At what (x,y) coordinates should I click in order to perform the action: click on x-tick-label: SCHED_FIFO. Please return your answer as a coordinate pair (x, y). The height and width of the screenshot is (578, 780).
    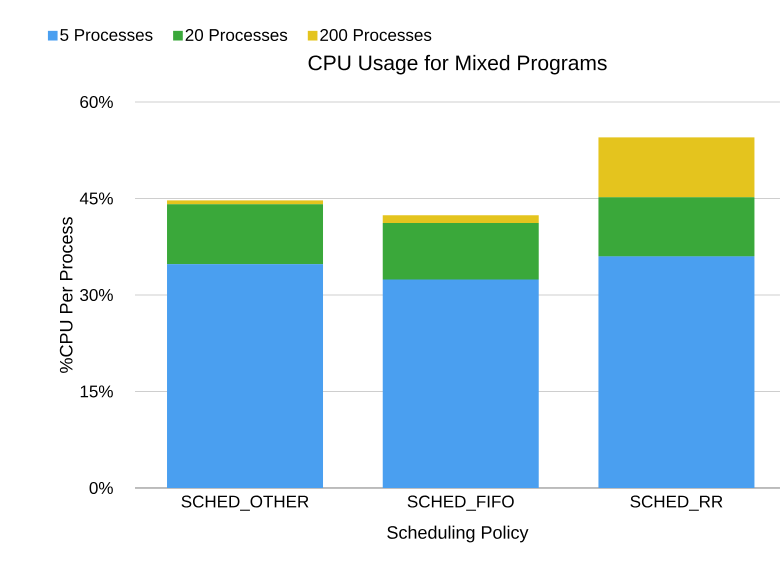
    Looking at the image, I should click on (461, 503).